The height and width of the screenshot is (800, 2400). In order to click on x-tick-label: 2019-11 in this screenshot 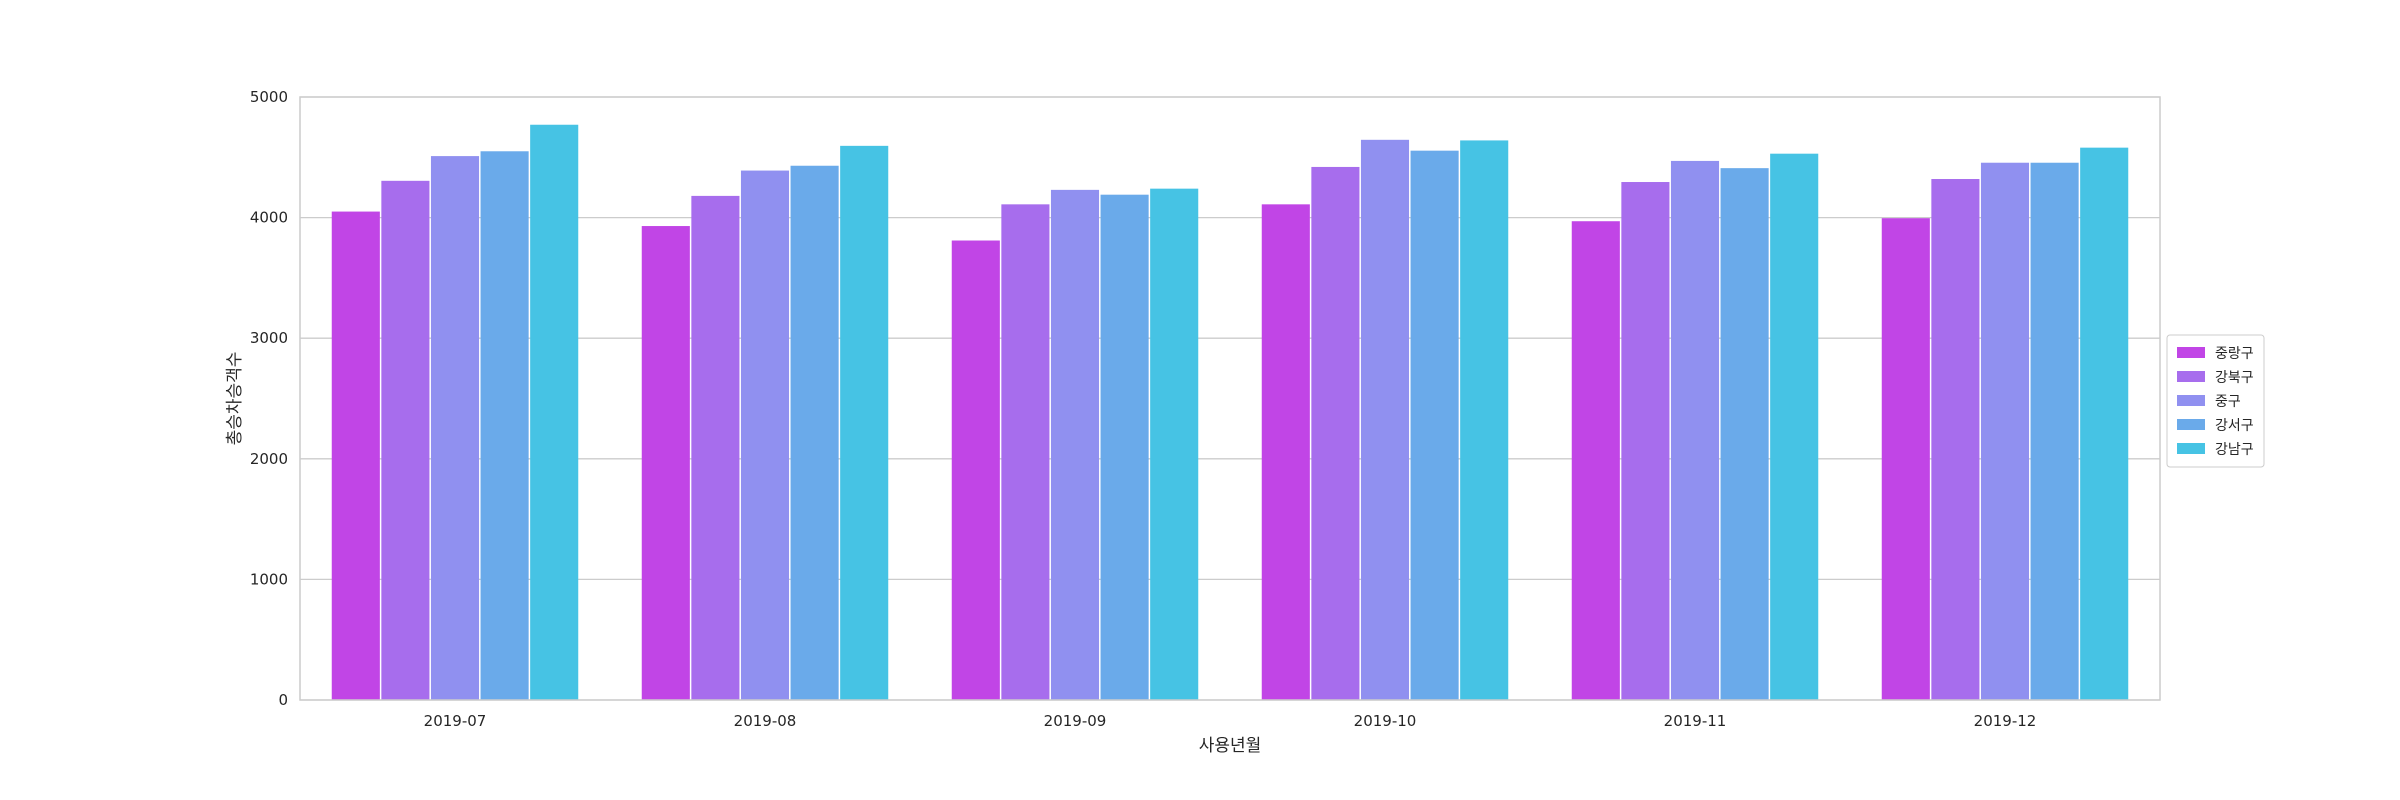, I will do `click(1695, 721)`.